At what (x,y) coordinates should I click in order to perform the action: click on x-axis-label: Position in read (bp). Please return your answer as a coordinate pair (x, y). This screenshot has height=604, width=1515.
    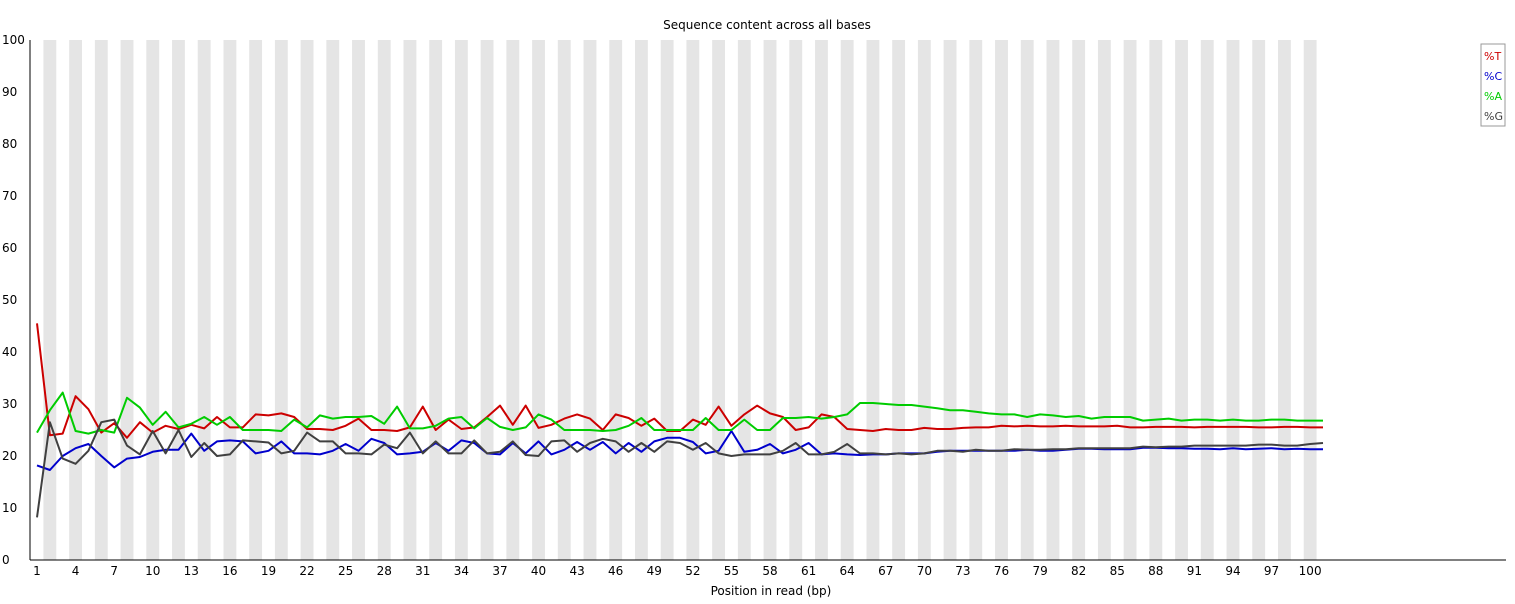
    Looking at the image, I should click on (771, 591).